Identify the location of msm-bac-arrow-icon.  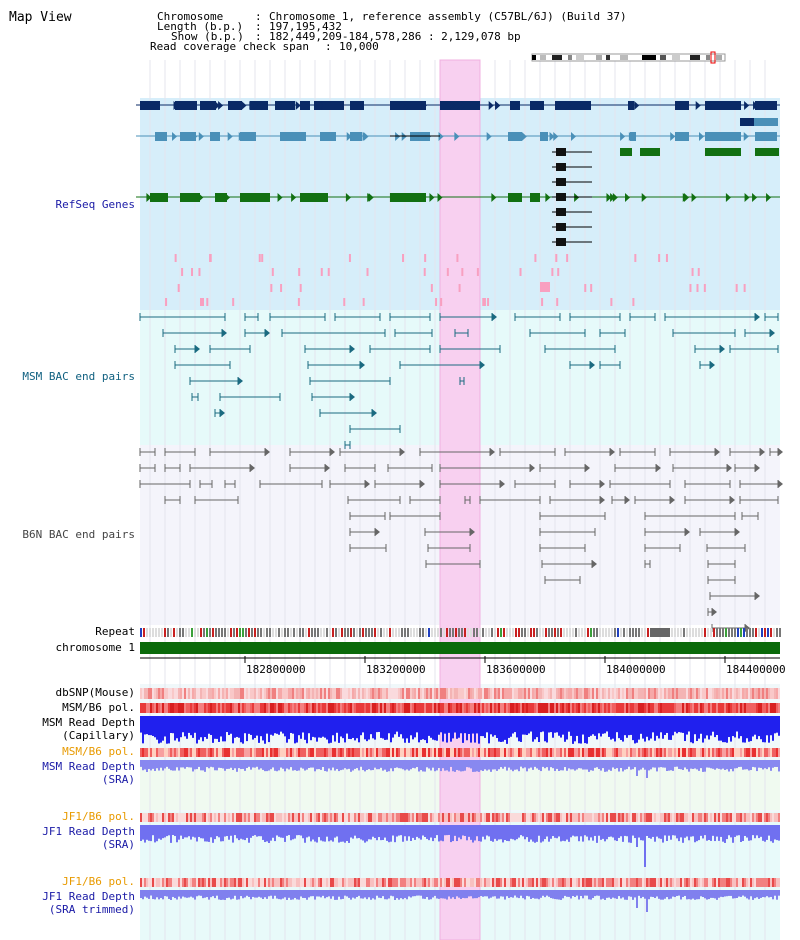
(722, 349).